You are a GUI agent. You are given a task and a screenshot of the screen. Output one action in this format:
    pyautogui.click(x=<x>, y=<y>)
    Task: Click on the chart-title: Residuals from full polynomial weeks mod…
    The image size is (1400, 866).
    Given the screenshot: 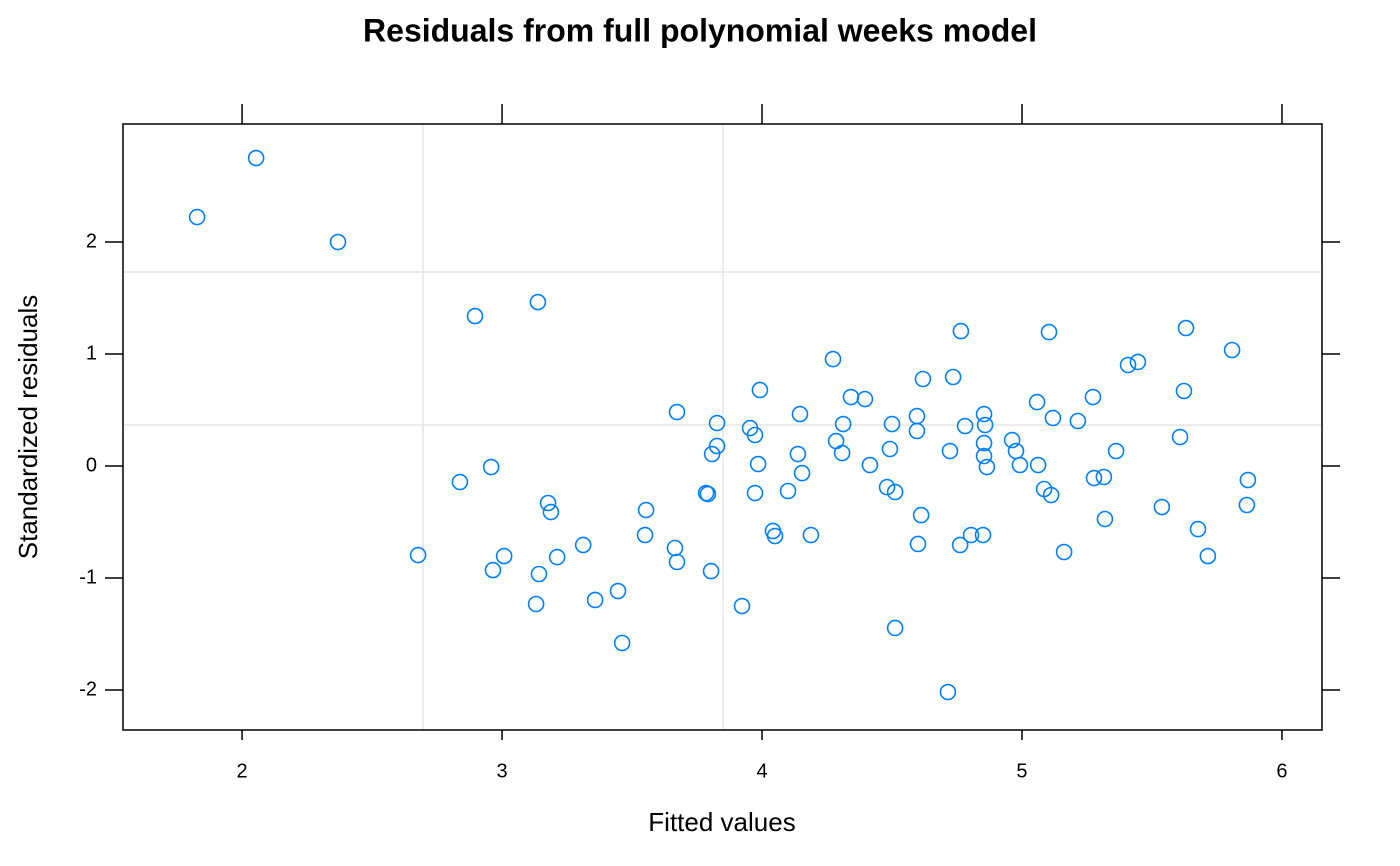 What is the action you would take?
    pyautogui.click(x=700, y=30)
    